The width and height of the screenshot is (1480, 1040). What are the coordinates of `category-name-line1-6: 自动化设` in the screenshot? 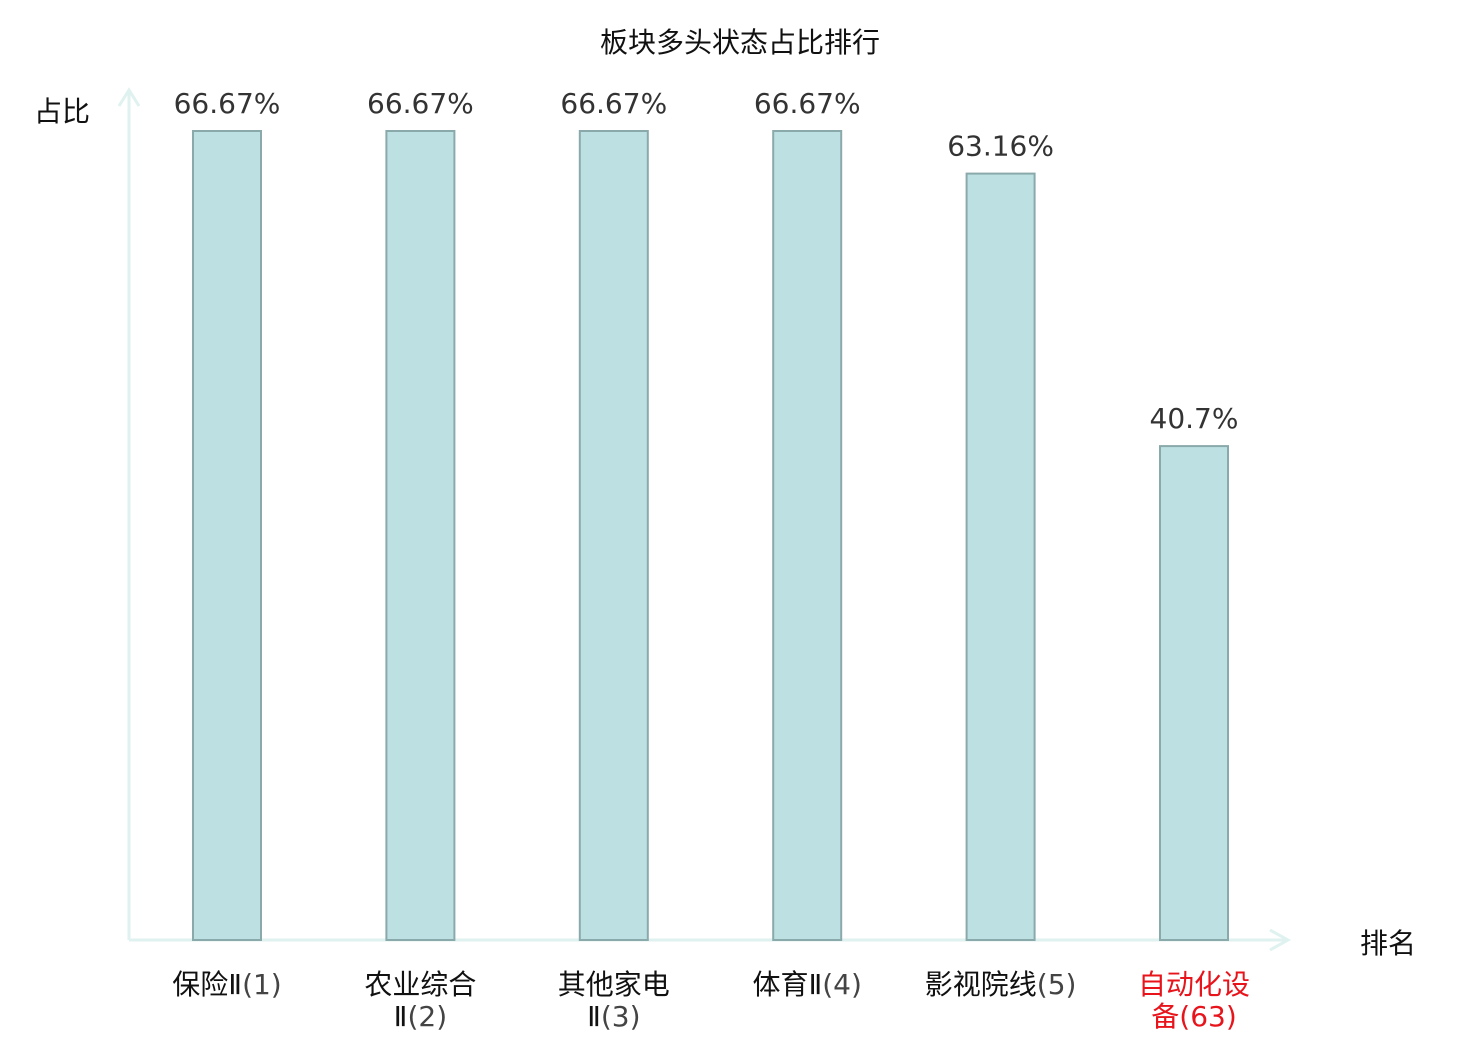 It's located at (1194, 984).